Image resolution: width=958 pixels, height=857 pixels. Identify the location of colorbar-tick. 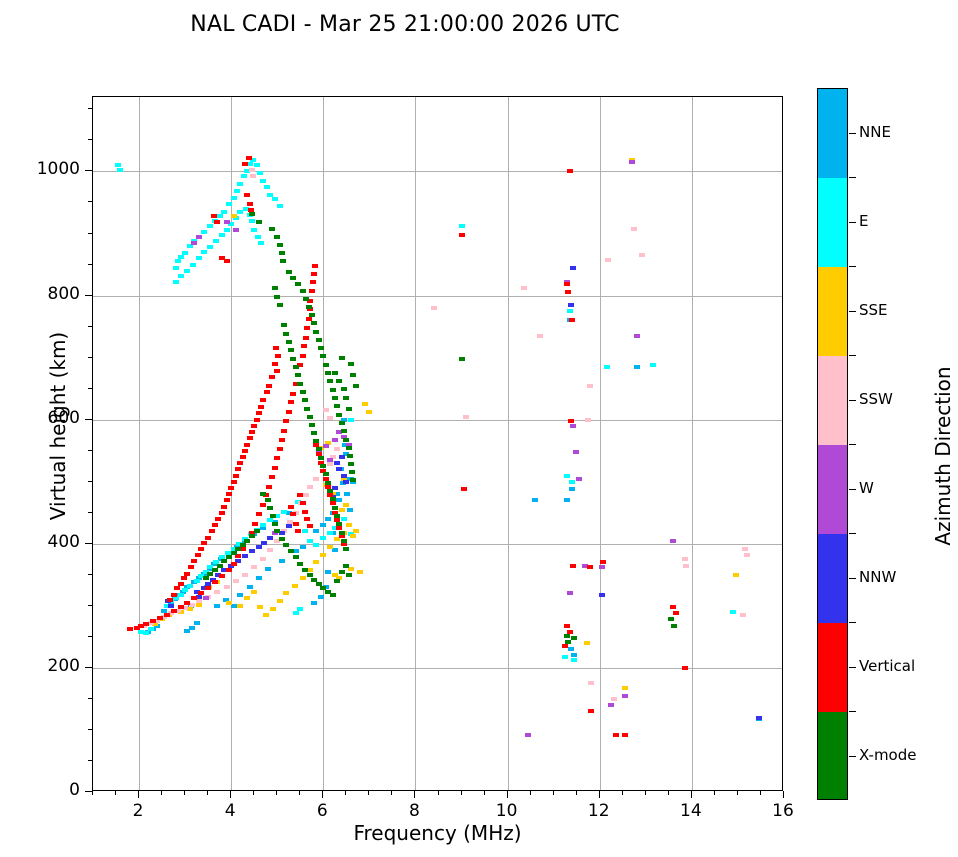
(852, 133).